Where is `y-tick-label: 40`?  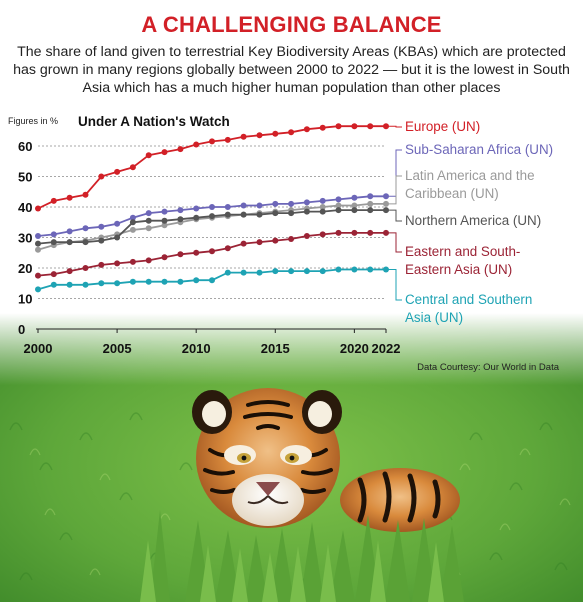
y-tick-label: 40 is located at coordinates (25, 207).